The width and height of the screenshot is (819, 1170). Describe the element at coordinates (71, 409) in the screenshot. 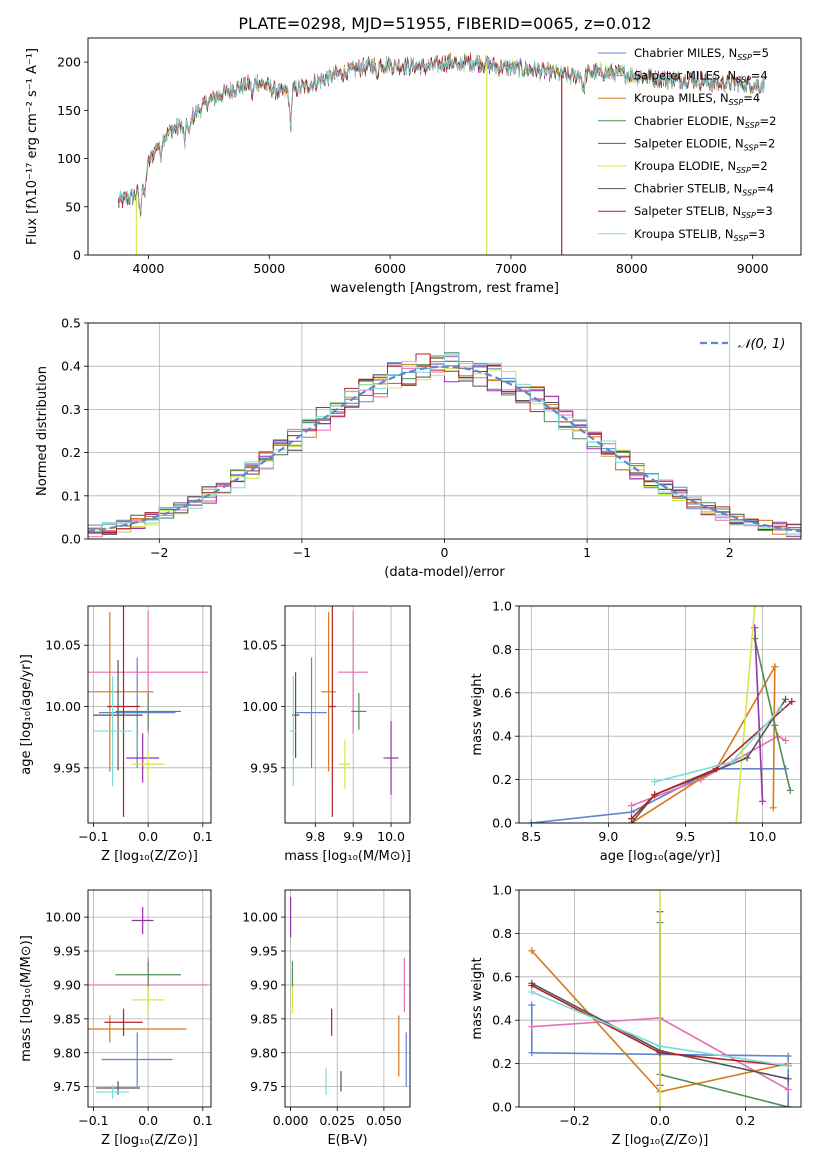

I see `y-tick-label: 0.3` at that location.